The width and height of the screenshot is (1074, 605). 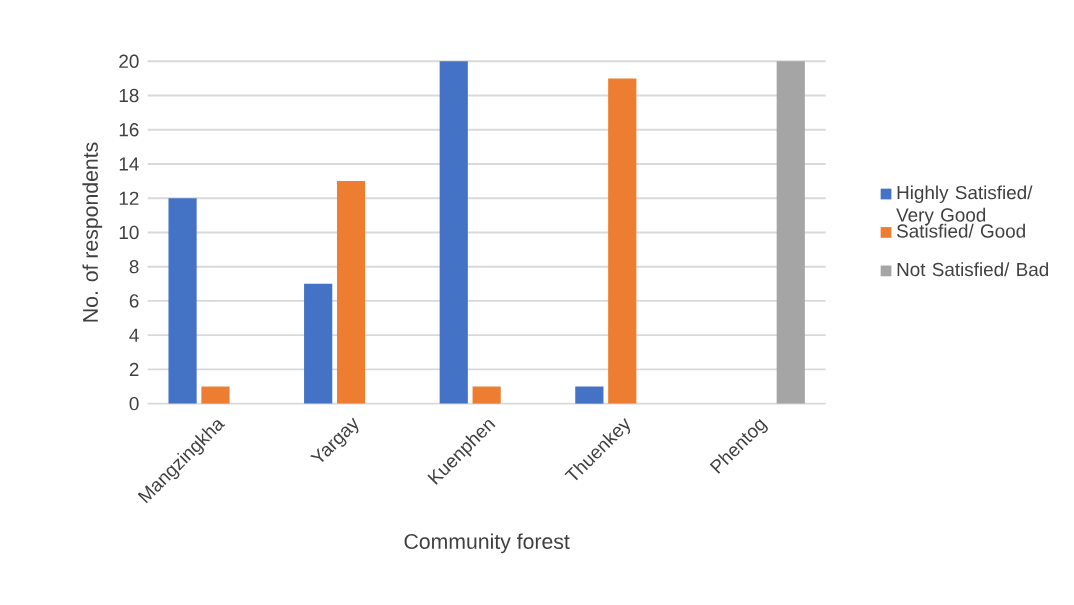 I want to click on y-tick-label: 16, so click(x=129, y=130).